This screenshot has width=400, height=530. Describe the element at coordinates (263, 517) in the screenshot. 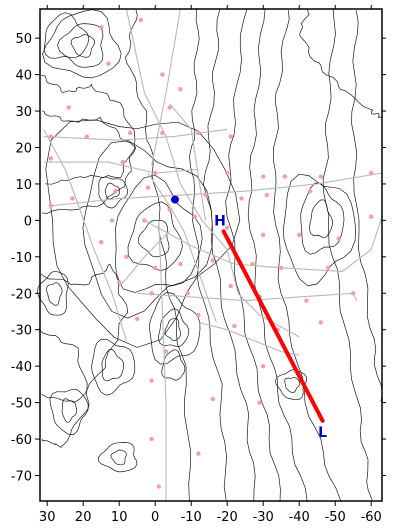

I see `x-tick-label: -30` at that location.